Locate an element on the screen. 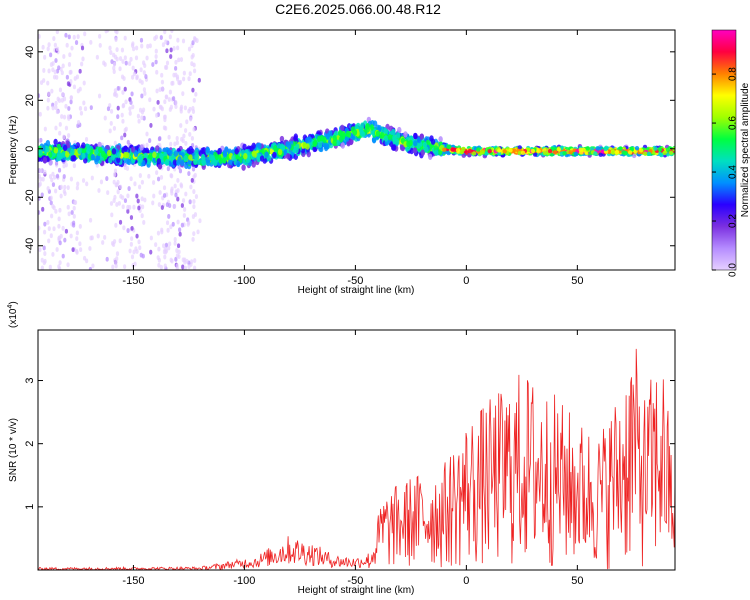  y-tick-label: 3 is located at coordinates (30, 380).